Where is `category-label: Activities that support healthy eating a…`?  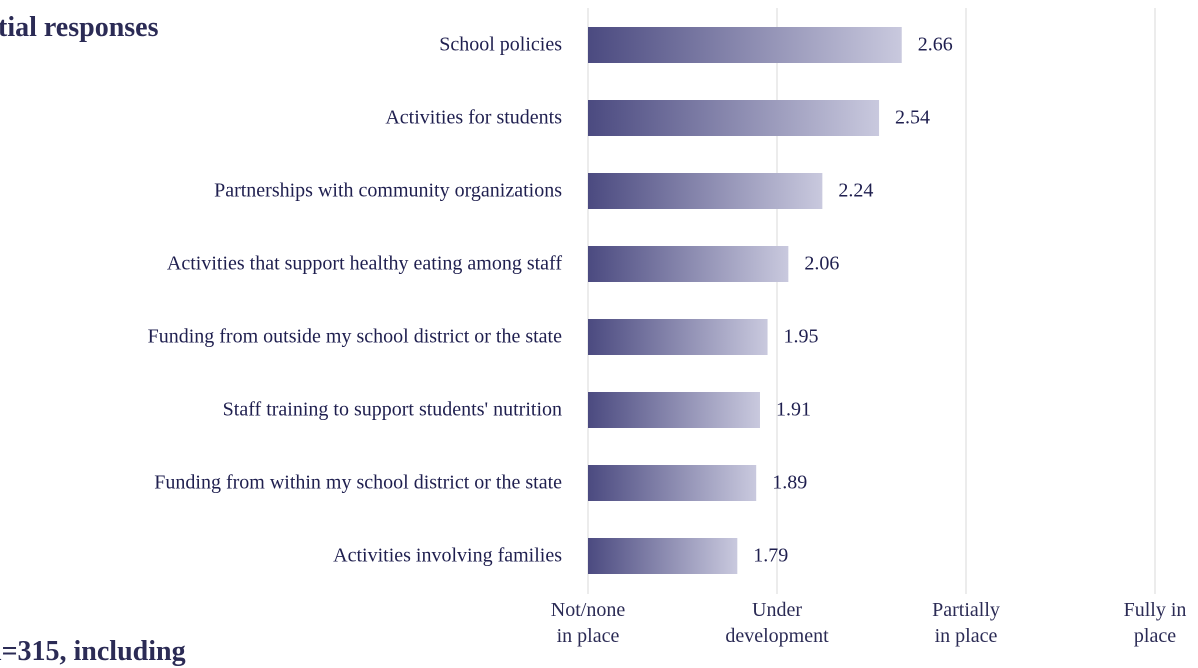 category-label: Activities that support healthy eating a… is located at coordinates (364, 264).